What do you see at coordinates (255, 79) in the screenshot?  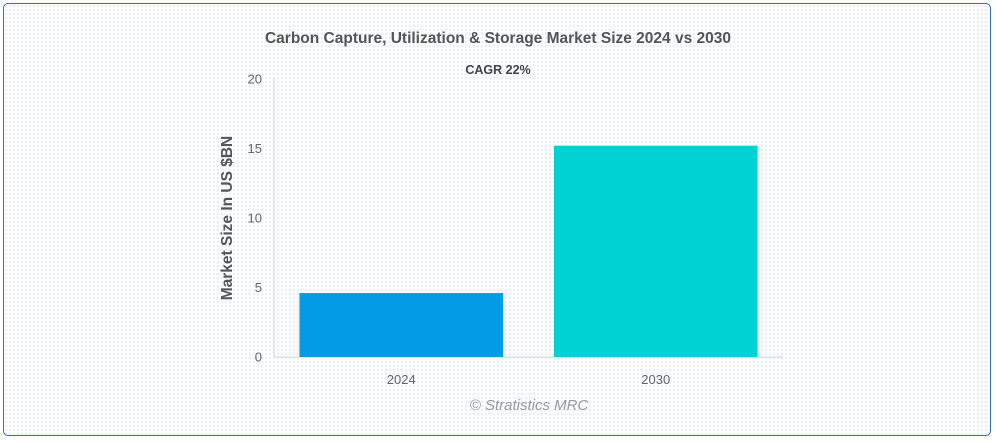 I see `y-tick-label: 20` at bounding box center [255, 79].